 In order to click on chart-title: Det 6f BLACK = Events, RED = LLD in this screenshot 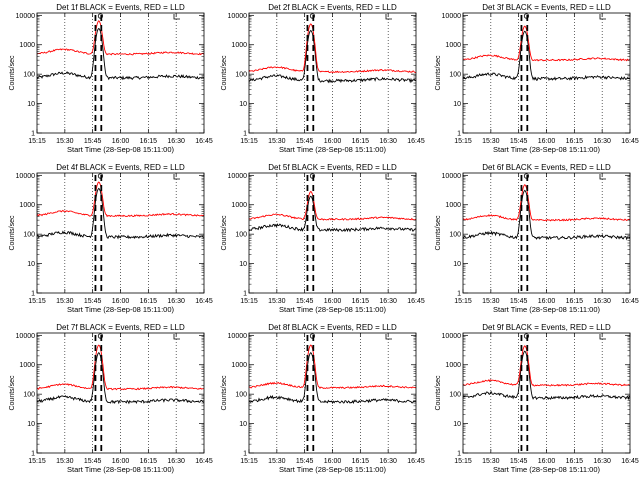, I will do `click(546, 167)`.